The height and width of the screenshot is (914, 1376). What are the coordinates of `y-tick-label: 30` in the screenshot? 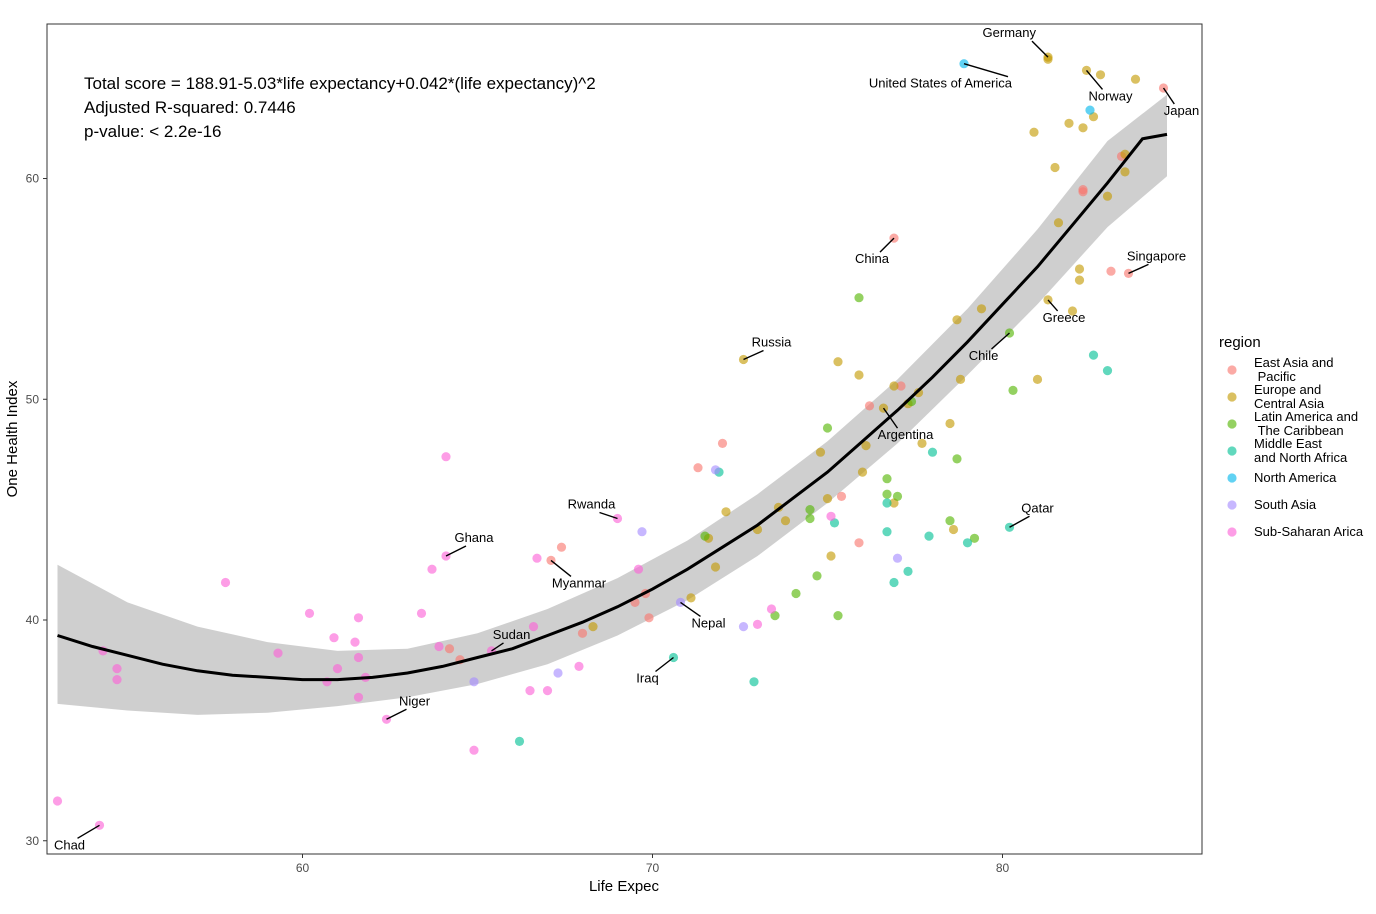 It's located at (33, 841).